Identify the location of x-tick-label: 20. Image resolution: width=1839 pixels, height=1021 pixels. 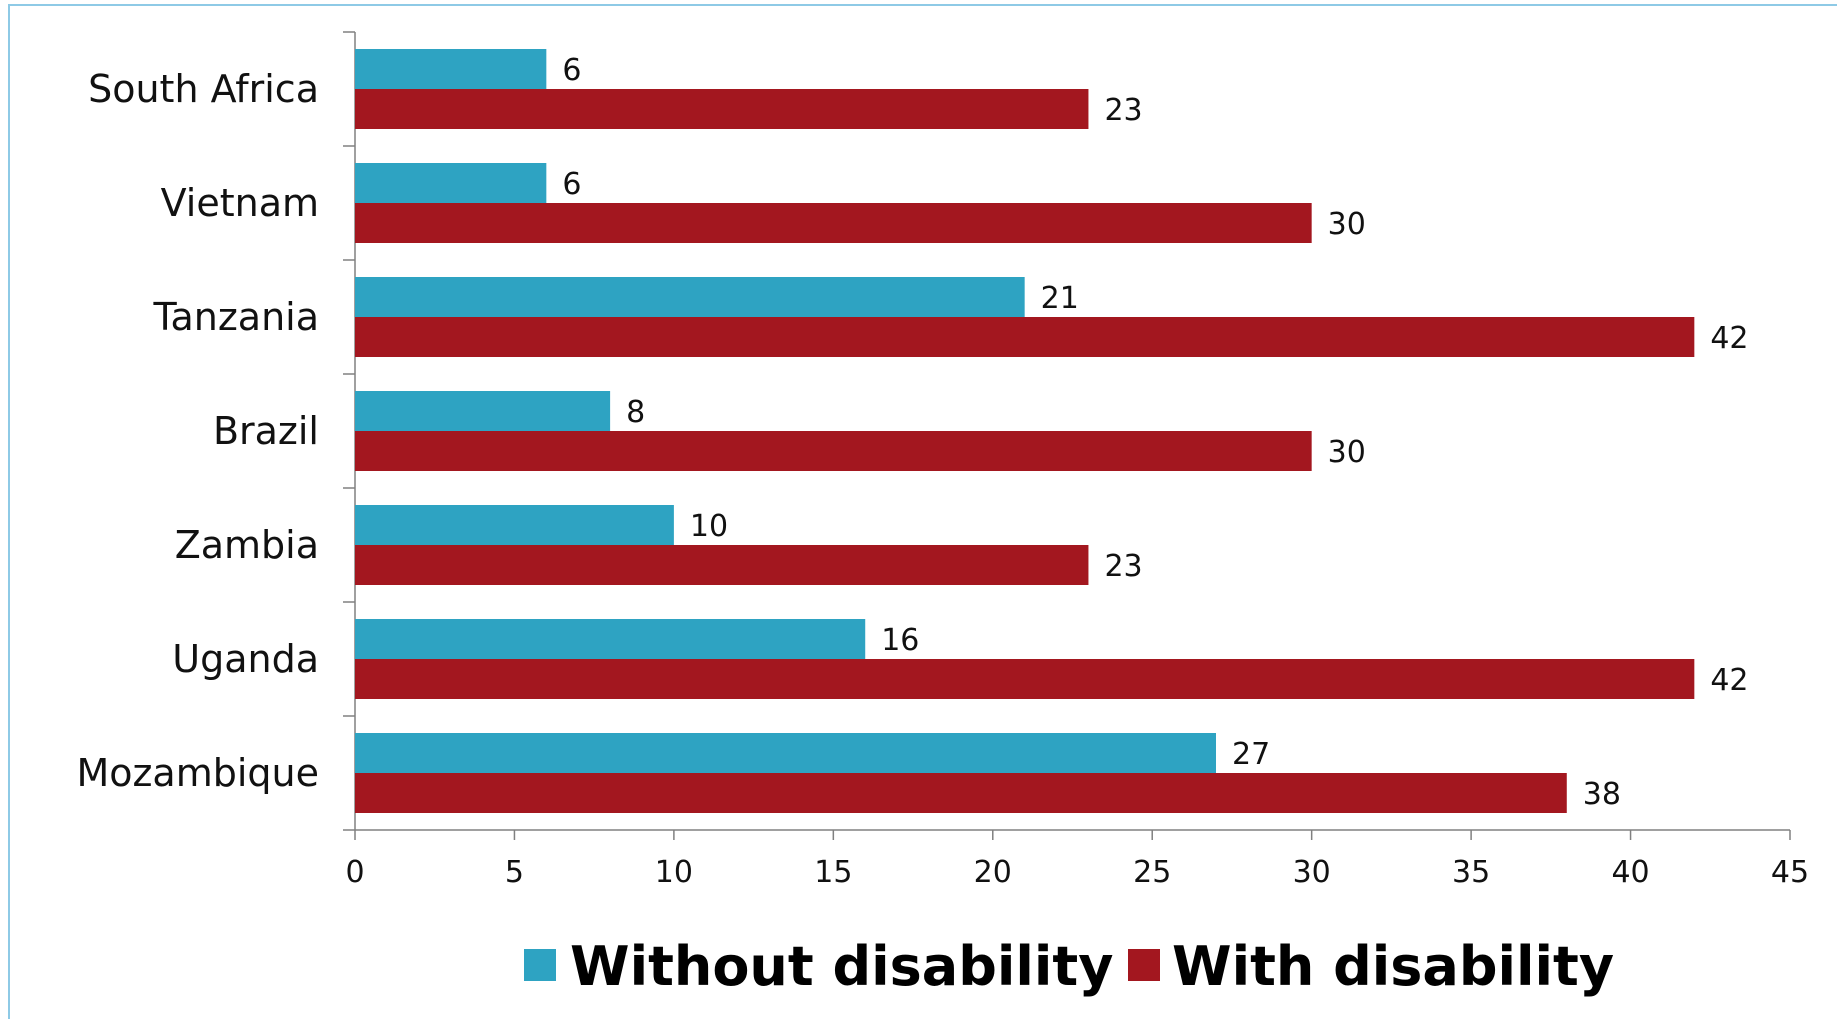
(993, 872).